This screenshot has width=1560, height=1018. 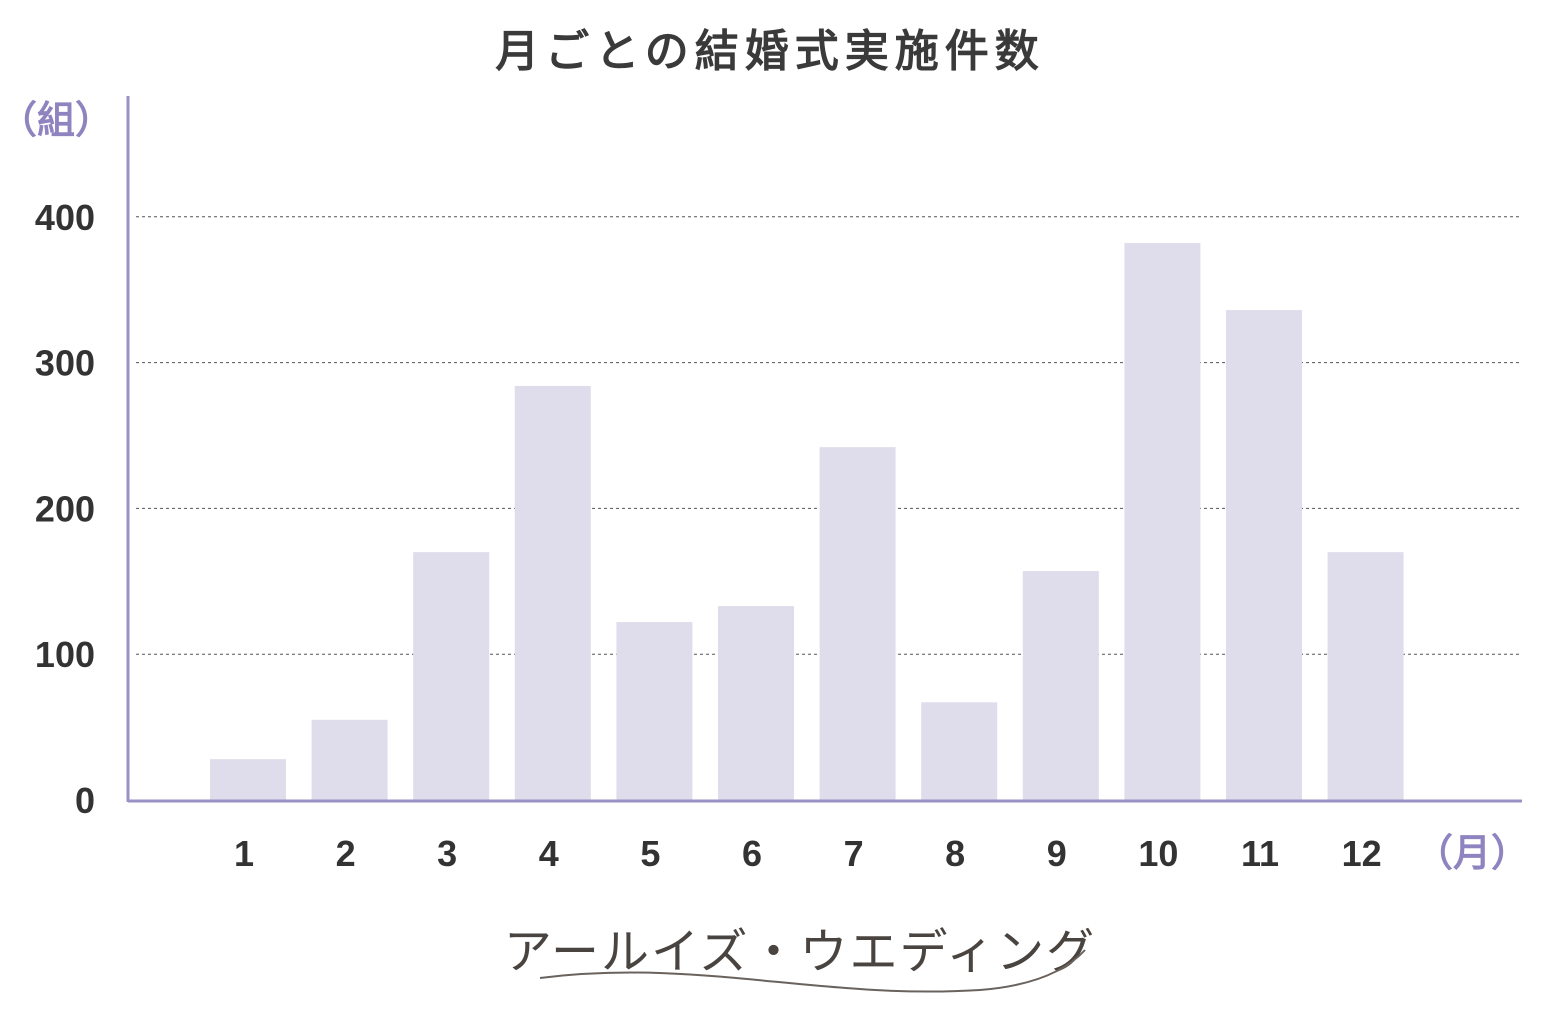 What do you see at coordinates (812, 971) in the screenshot?
I see `brand-logo-swash` at bounding box center [812, 971].